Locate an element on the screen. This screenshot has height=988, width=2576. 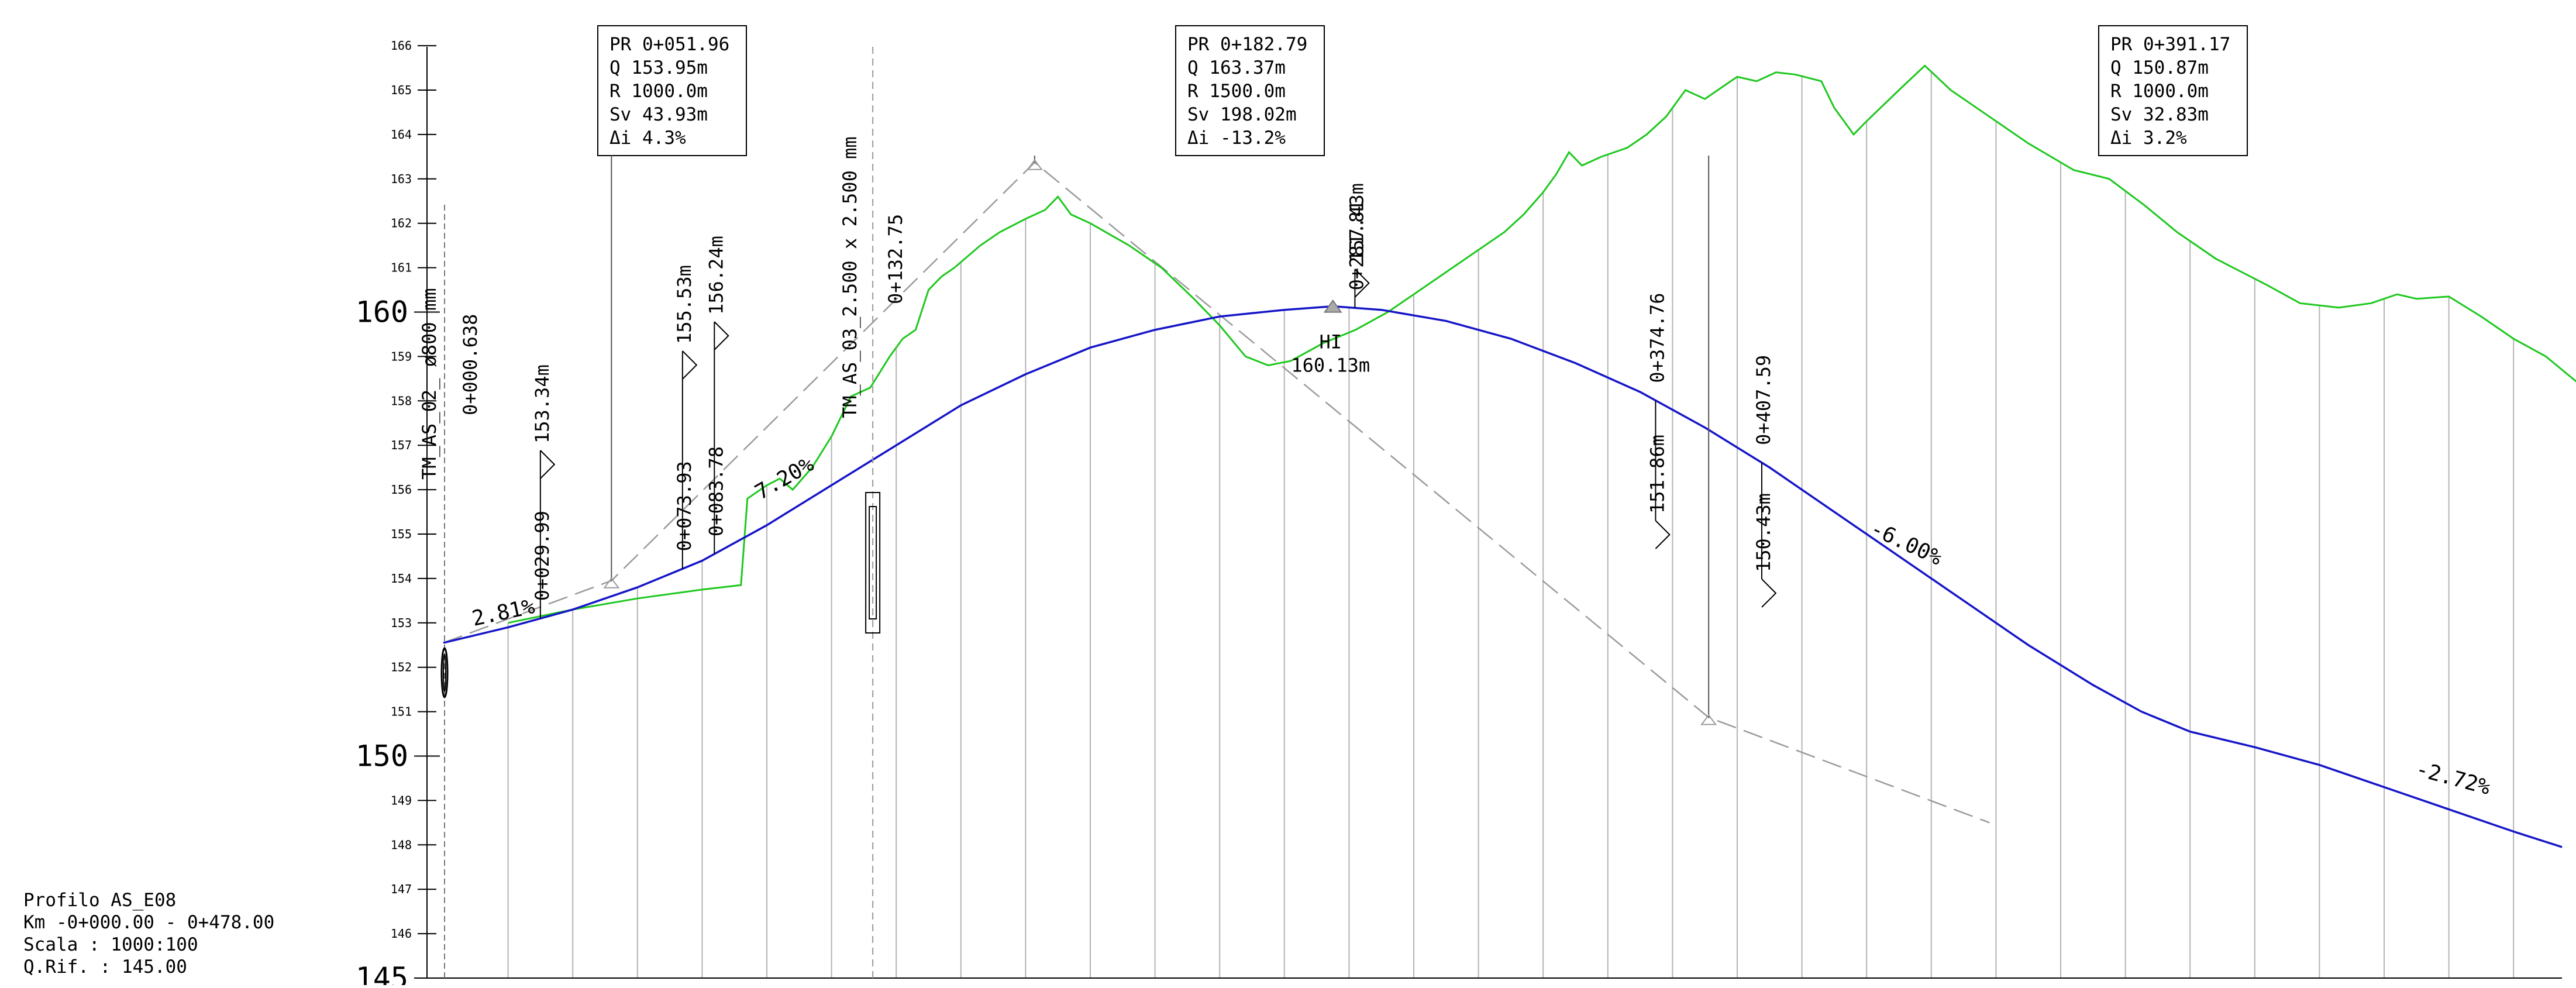
station-marker: 150.43m 0+407.59 is located at coordinates (1764, 482).